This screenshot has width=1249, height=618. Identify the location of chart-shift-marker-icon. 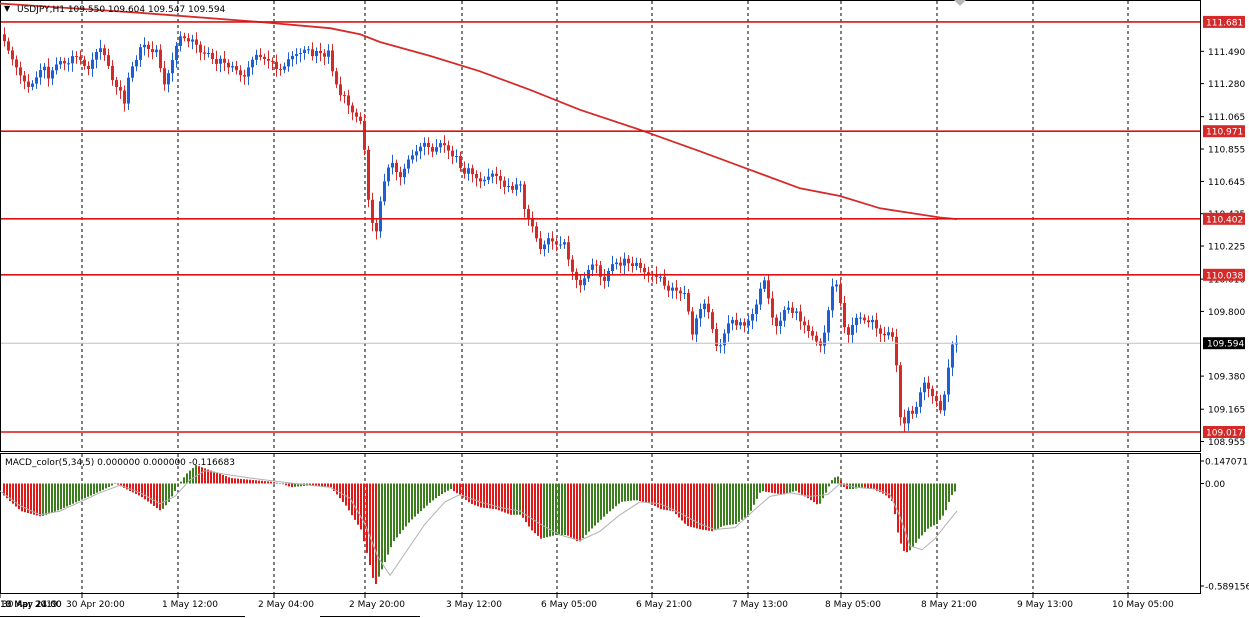
(960, 3).